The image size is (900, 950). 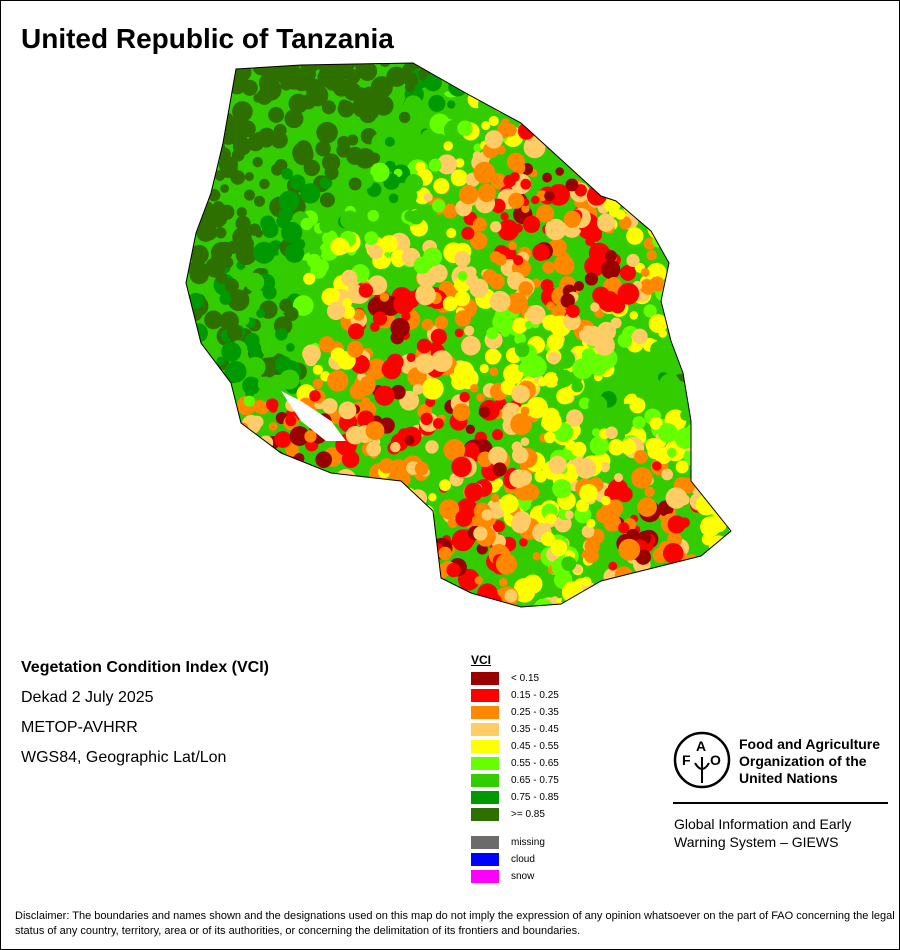 I want to click on index-name: Vegetation Condition Index (VCI), so click(x=145, y=667).